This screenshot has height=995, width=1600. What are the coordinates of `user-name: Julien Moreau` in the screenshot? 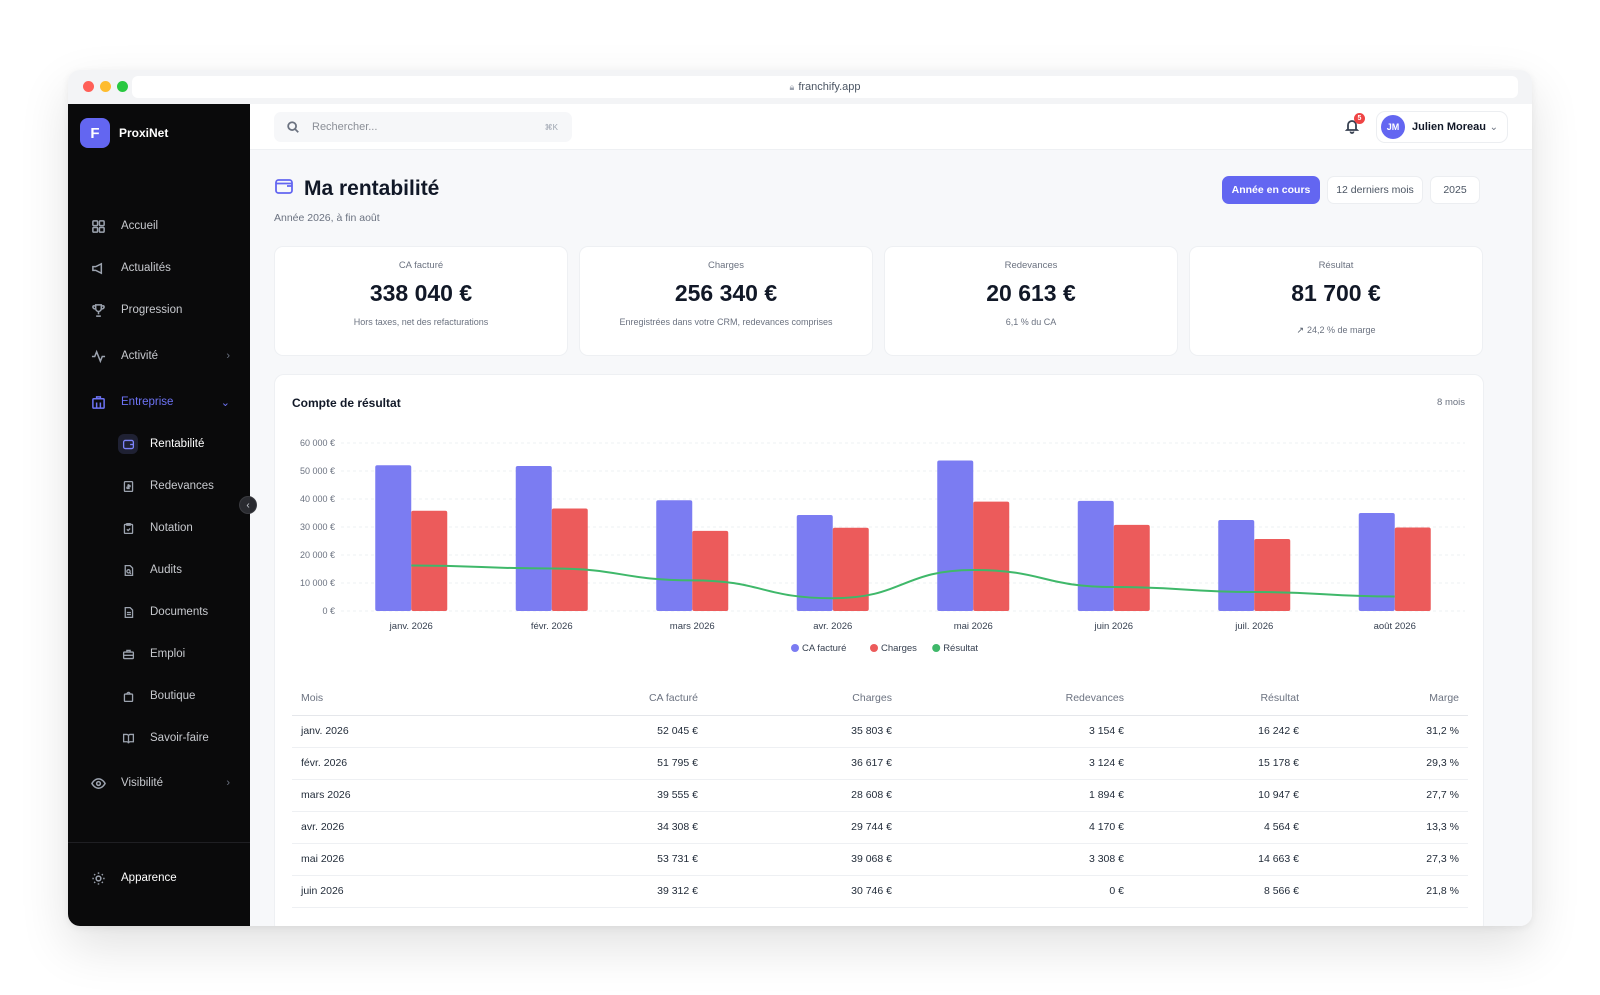 It's located at (1449, 127).